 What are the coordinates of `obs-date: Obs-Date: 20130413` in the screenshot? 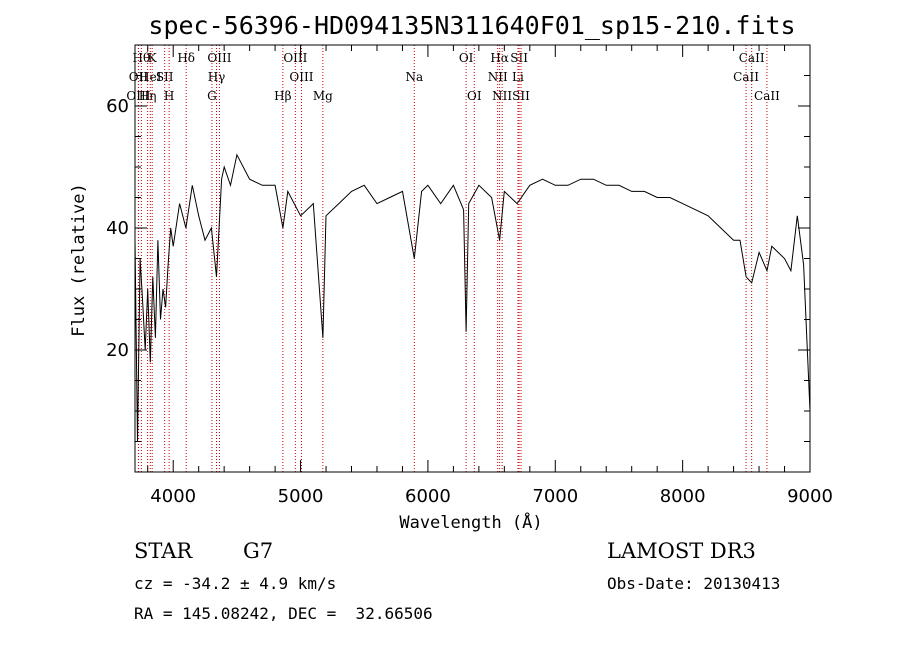 It's located at (694, 583).